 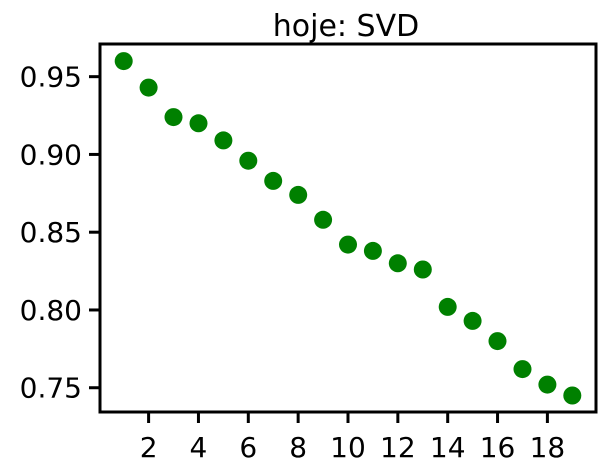 What do you see at coordinates (346, 26) in the screenshot?
I see `chart-title: hoje: SVD` at bounding box center [346, 26].